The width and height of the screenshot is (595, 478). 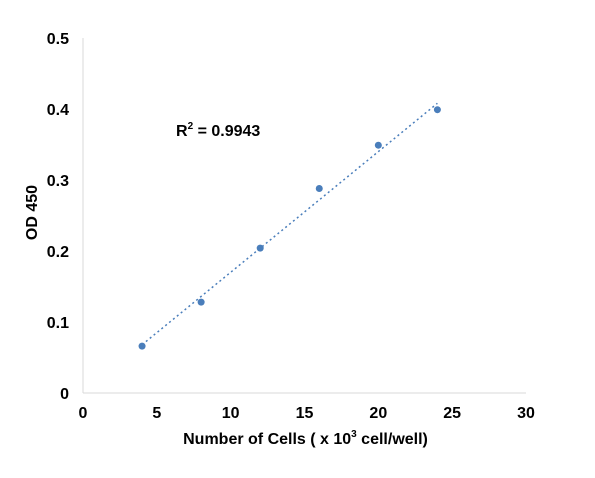 I want to click on x-tick-label: 20, so click(x=378, y=413).